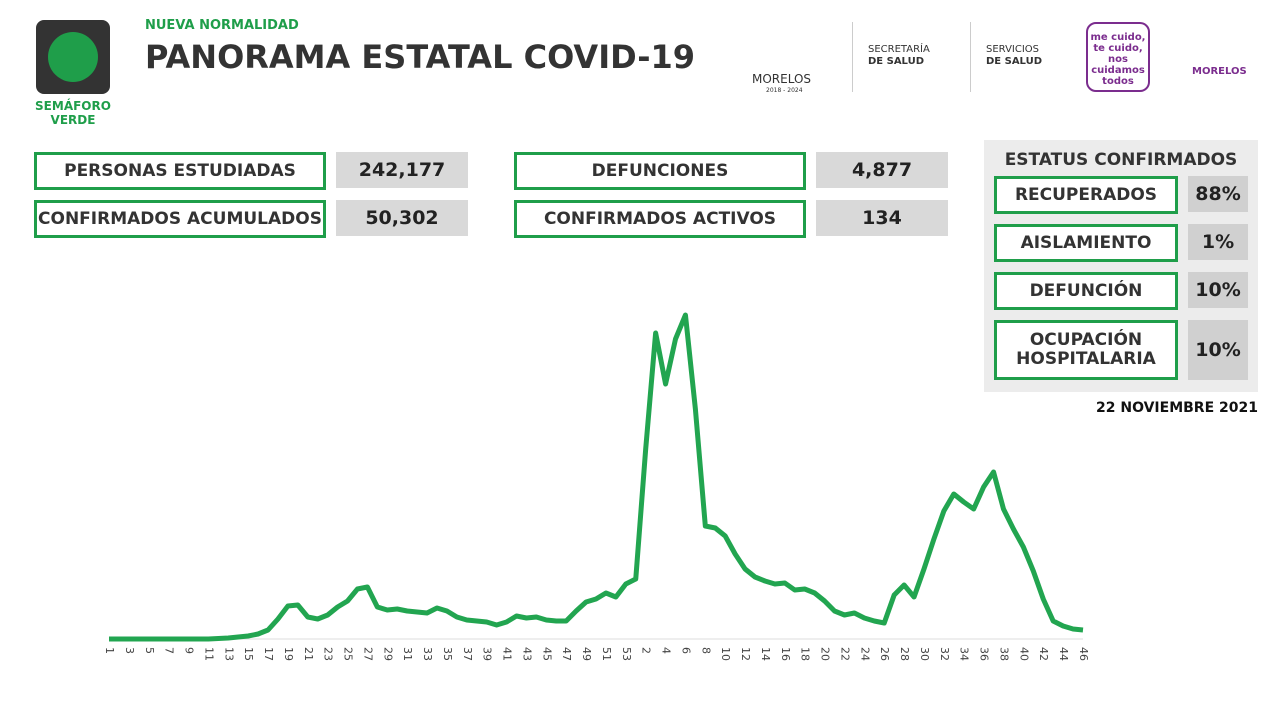  What do you see at coordinates (844, 654) in the screenshot?
I see `x-tick-label: 22` at bounding box center [844, 654].